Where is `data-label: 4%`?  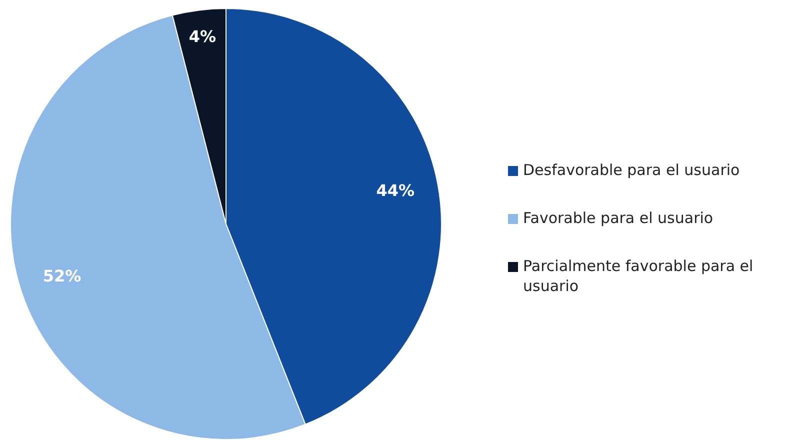 data-label: 4% is located at coordinates (202, 36).